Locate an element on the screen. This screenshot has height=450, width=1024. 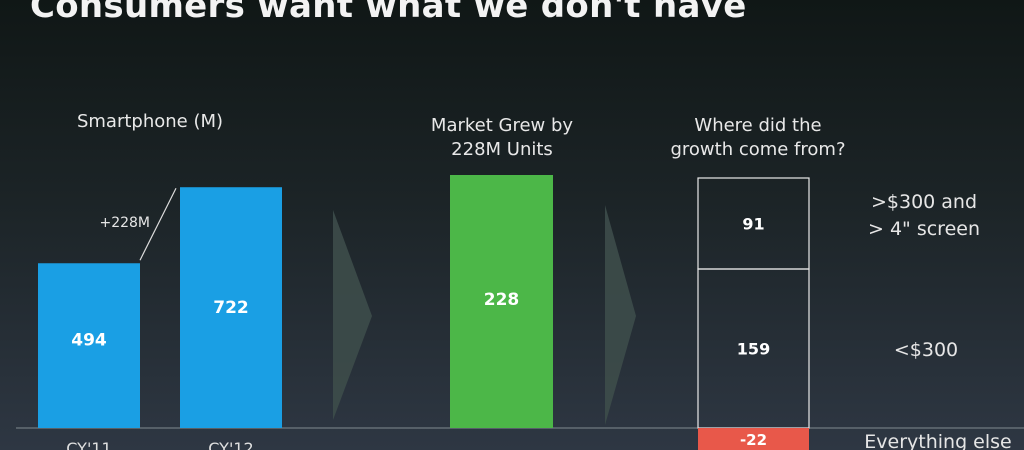
bar-market-growth is located at coordinates (501, 301).